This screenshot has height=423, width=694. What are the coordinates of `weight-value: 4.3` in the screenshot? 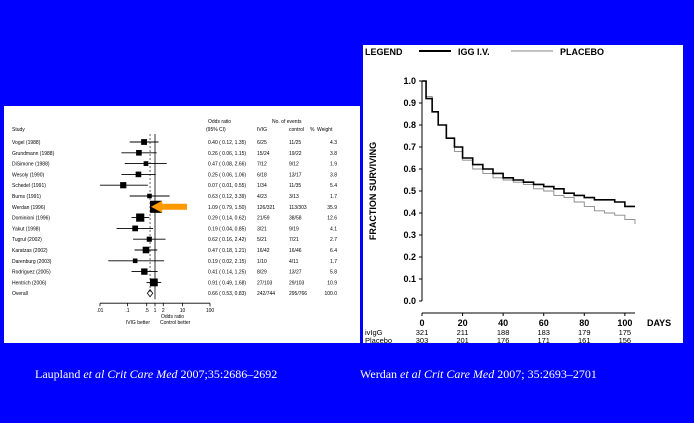 It's located at (333, 143).